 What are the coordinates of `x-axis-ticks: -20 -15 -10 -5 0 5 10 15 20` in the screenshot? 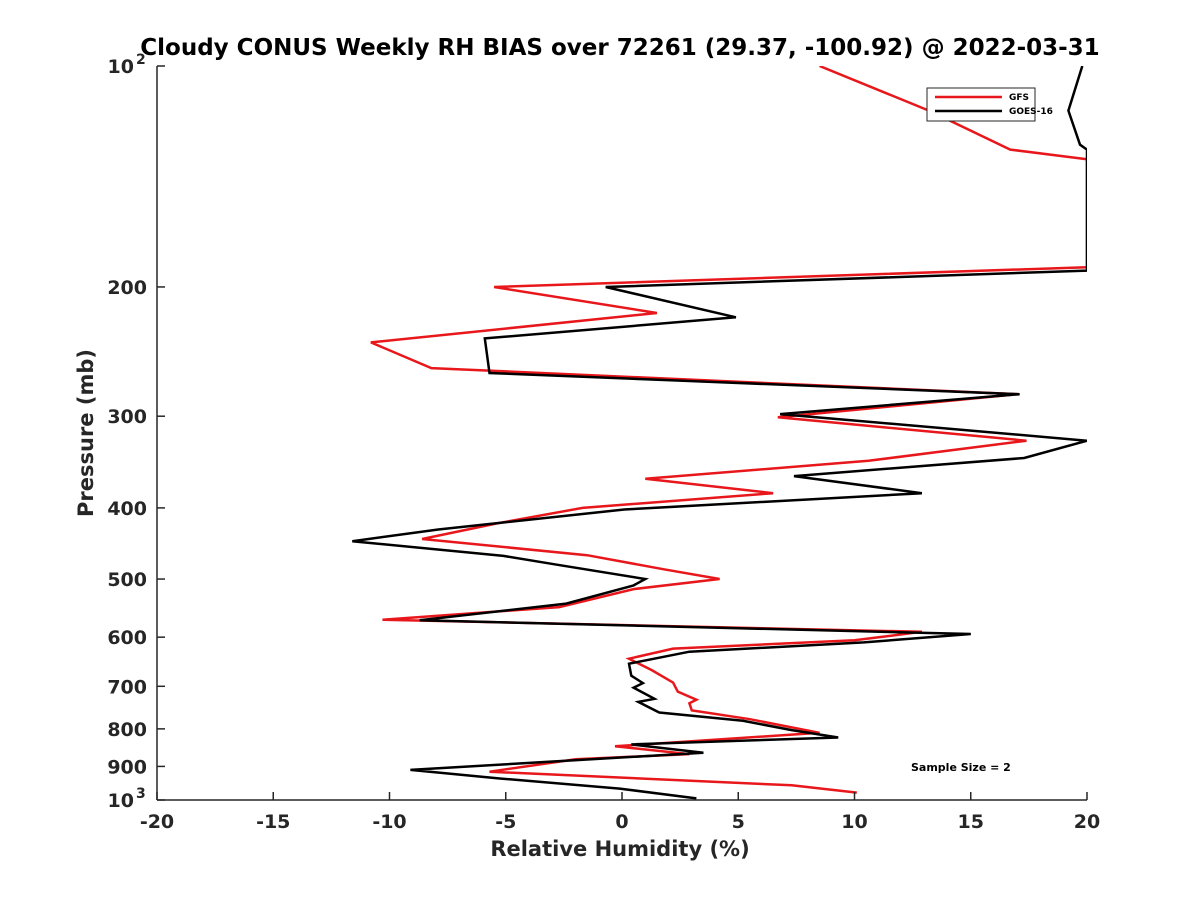 It's located at (620, 812).